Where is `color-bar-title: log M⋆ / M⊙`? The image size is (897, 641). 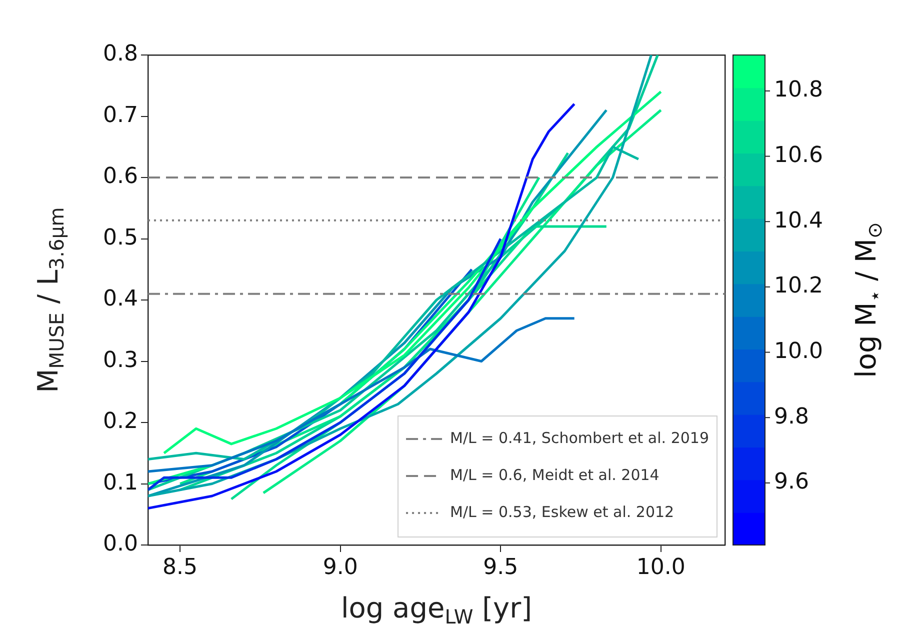
color-bar-title: log M⋆ / M⊙ is located at coordinates (867, 300).